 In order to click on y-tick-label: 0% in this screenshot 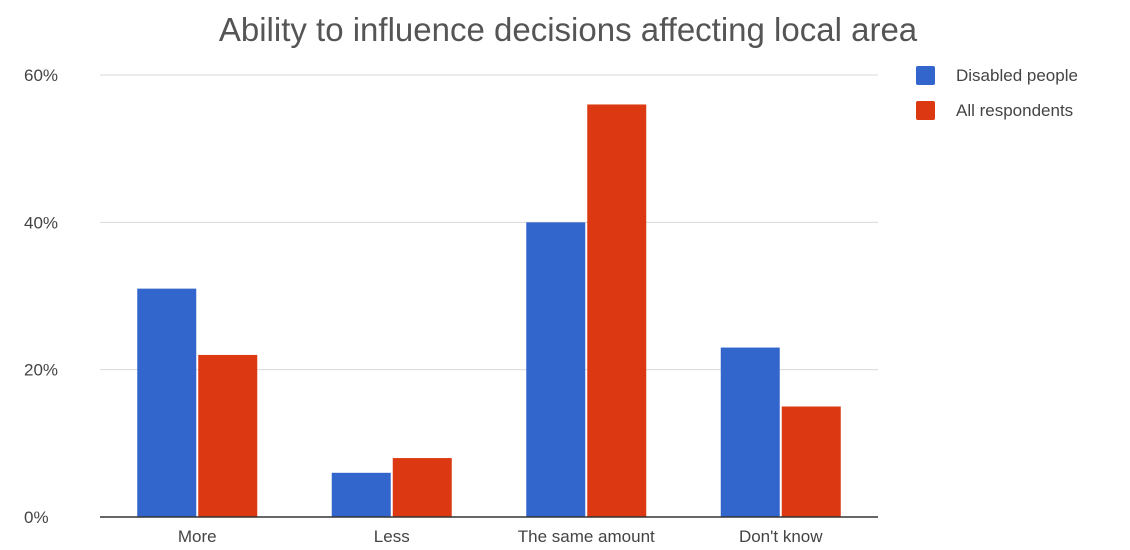, I will do `click(36, 517)`.